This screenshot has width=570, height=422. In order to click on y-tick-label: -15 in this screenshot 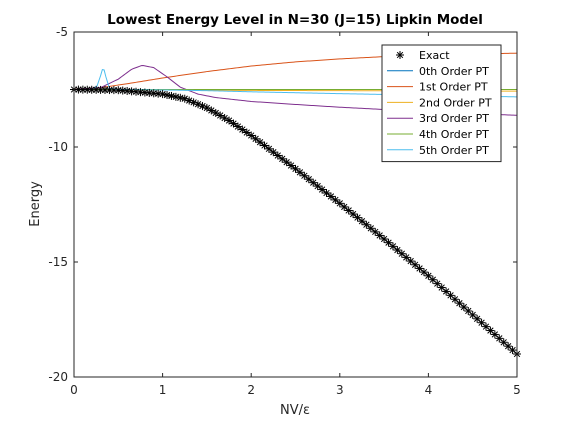, I will do `click(58, 262)`.